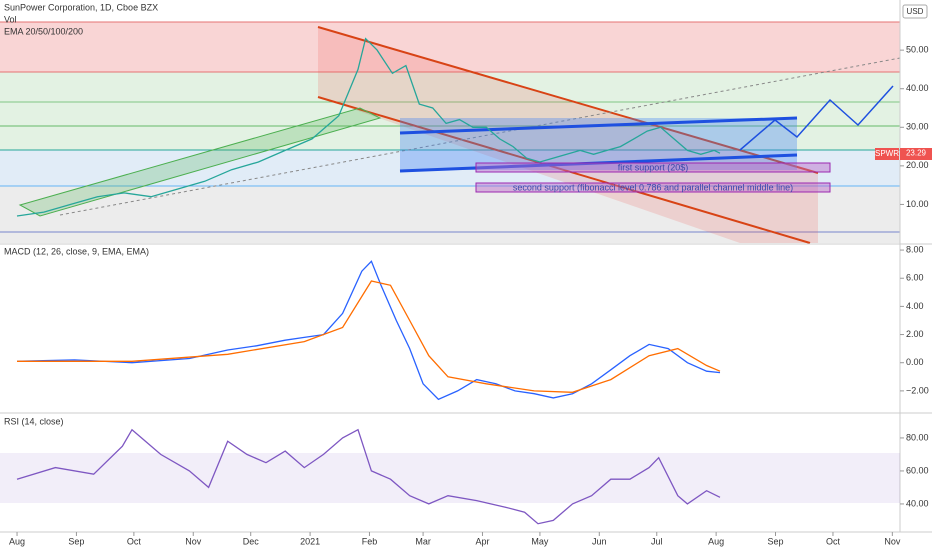 The width and height of the screenshot is (932, 550). What do you see at coordinates (915, 249) in the screenshot?
I see `y-tick-label: 8.00` at bounding box center [915, 249].